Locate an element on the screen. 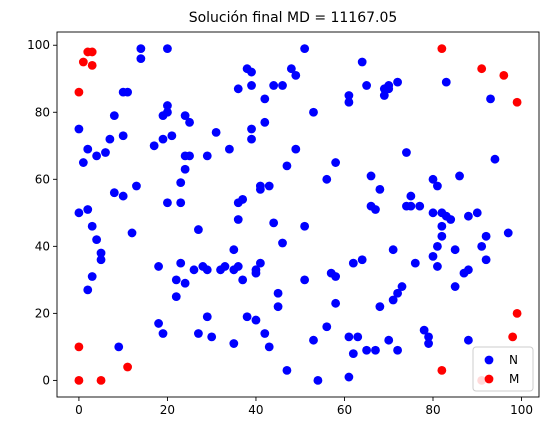 The image size is (552, 433). y-tick-label-1: 20 is located at coordinates (42, 313).